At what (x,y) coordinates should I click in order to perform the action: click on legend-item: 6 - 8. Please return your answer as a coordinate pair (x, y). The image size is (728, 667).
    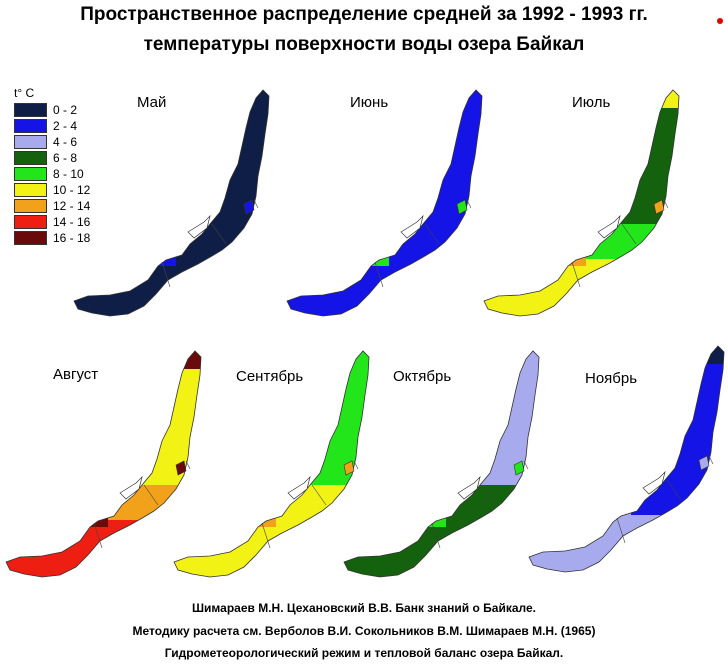
    Looking at the image, I should click on (52, 158).